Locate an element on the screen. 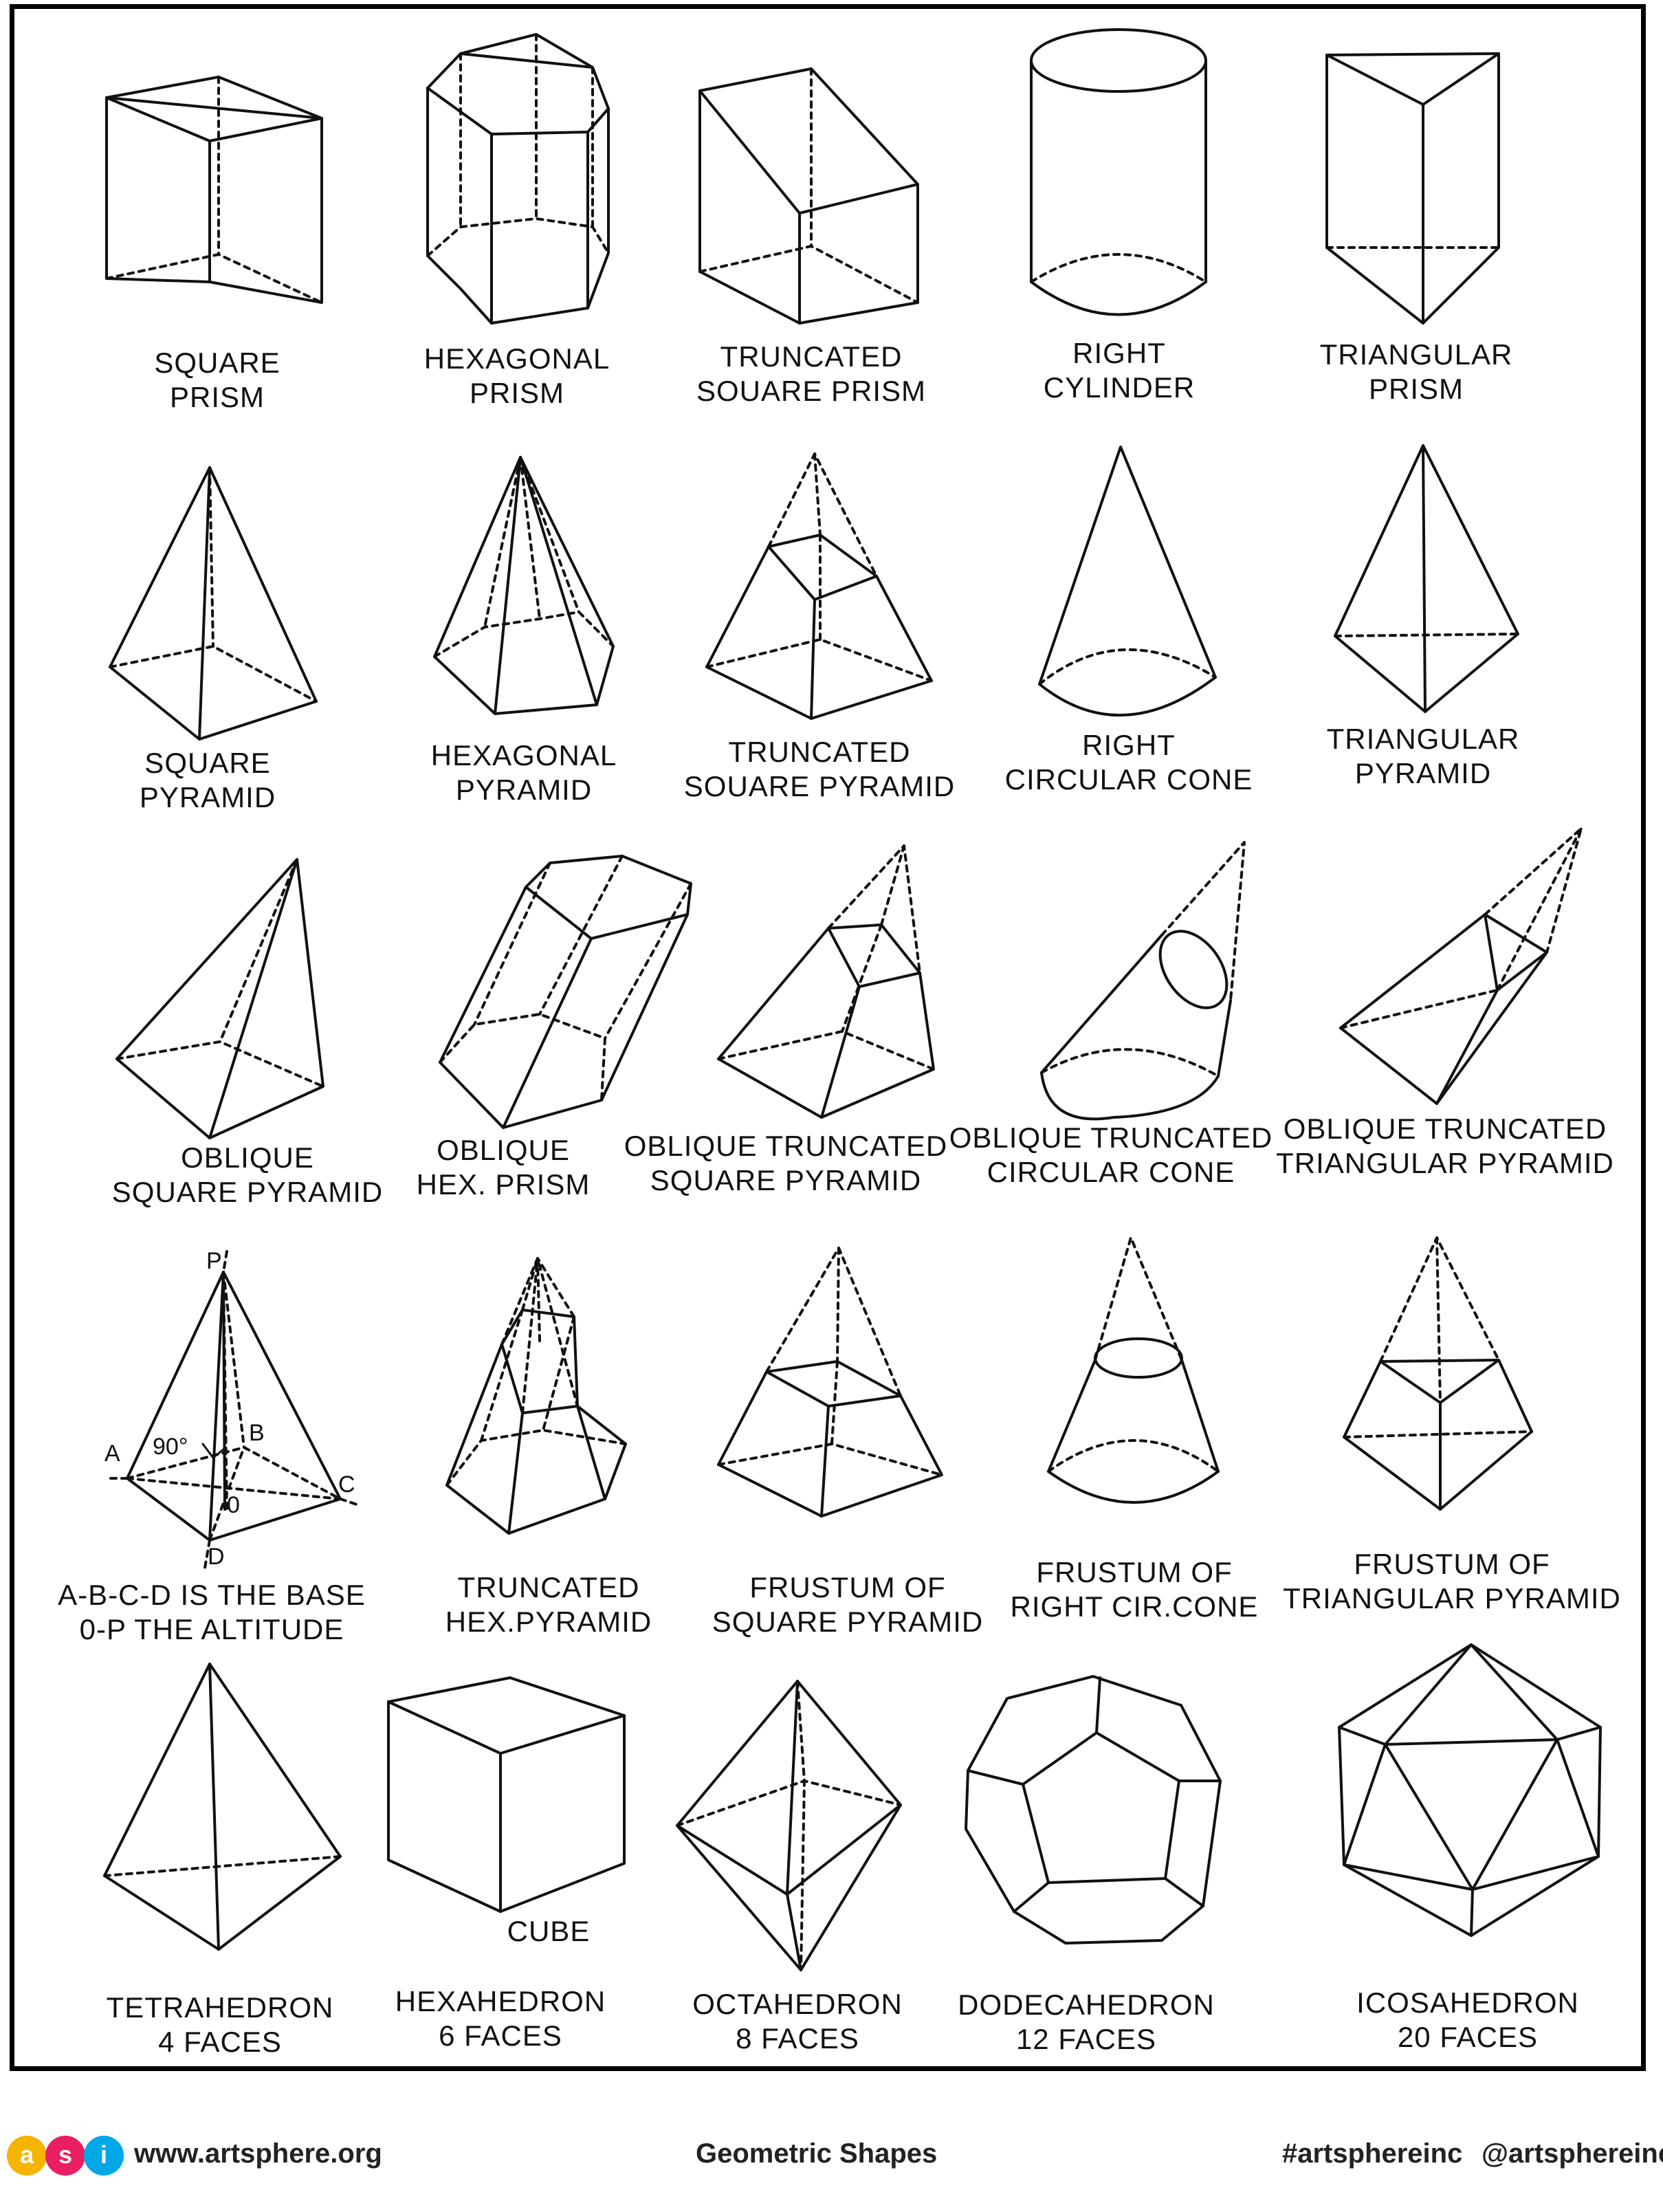 This screenshot has height=2212, width=1663. octahedron-figure is located at coordinates (789, 1825).